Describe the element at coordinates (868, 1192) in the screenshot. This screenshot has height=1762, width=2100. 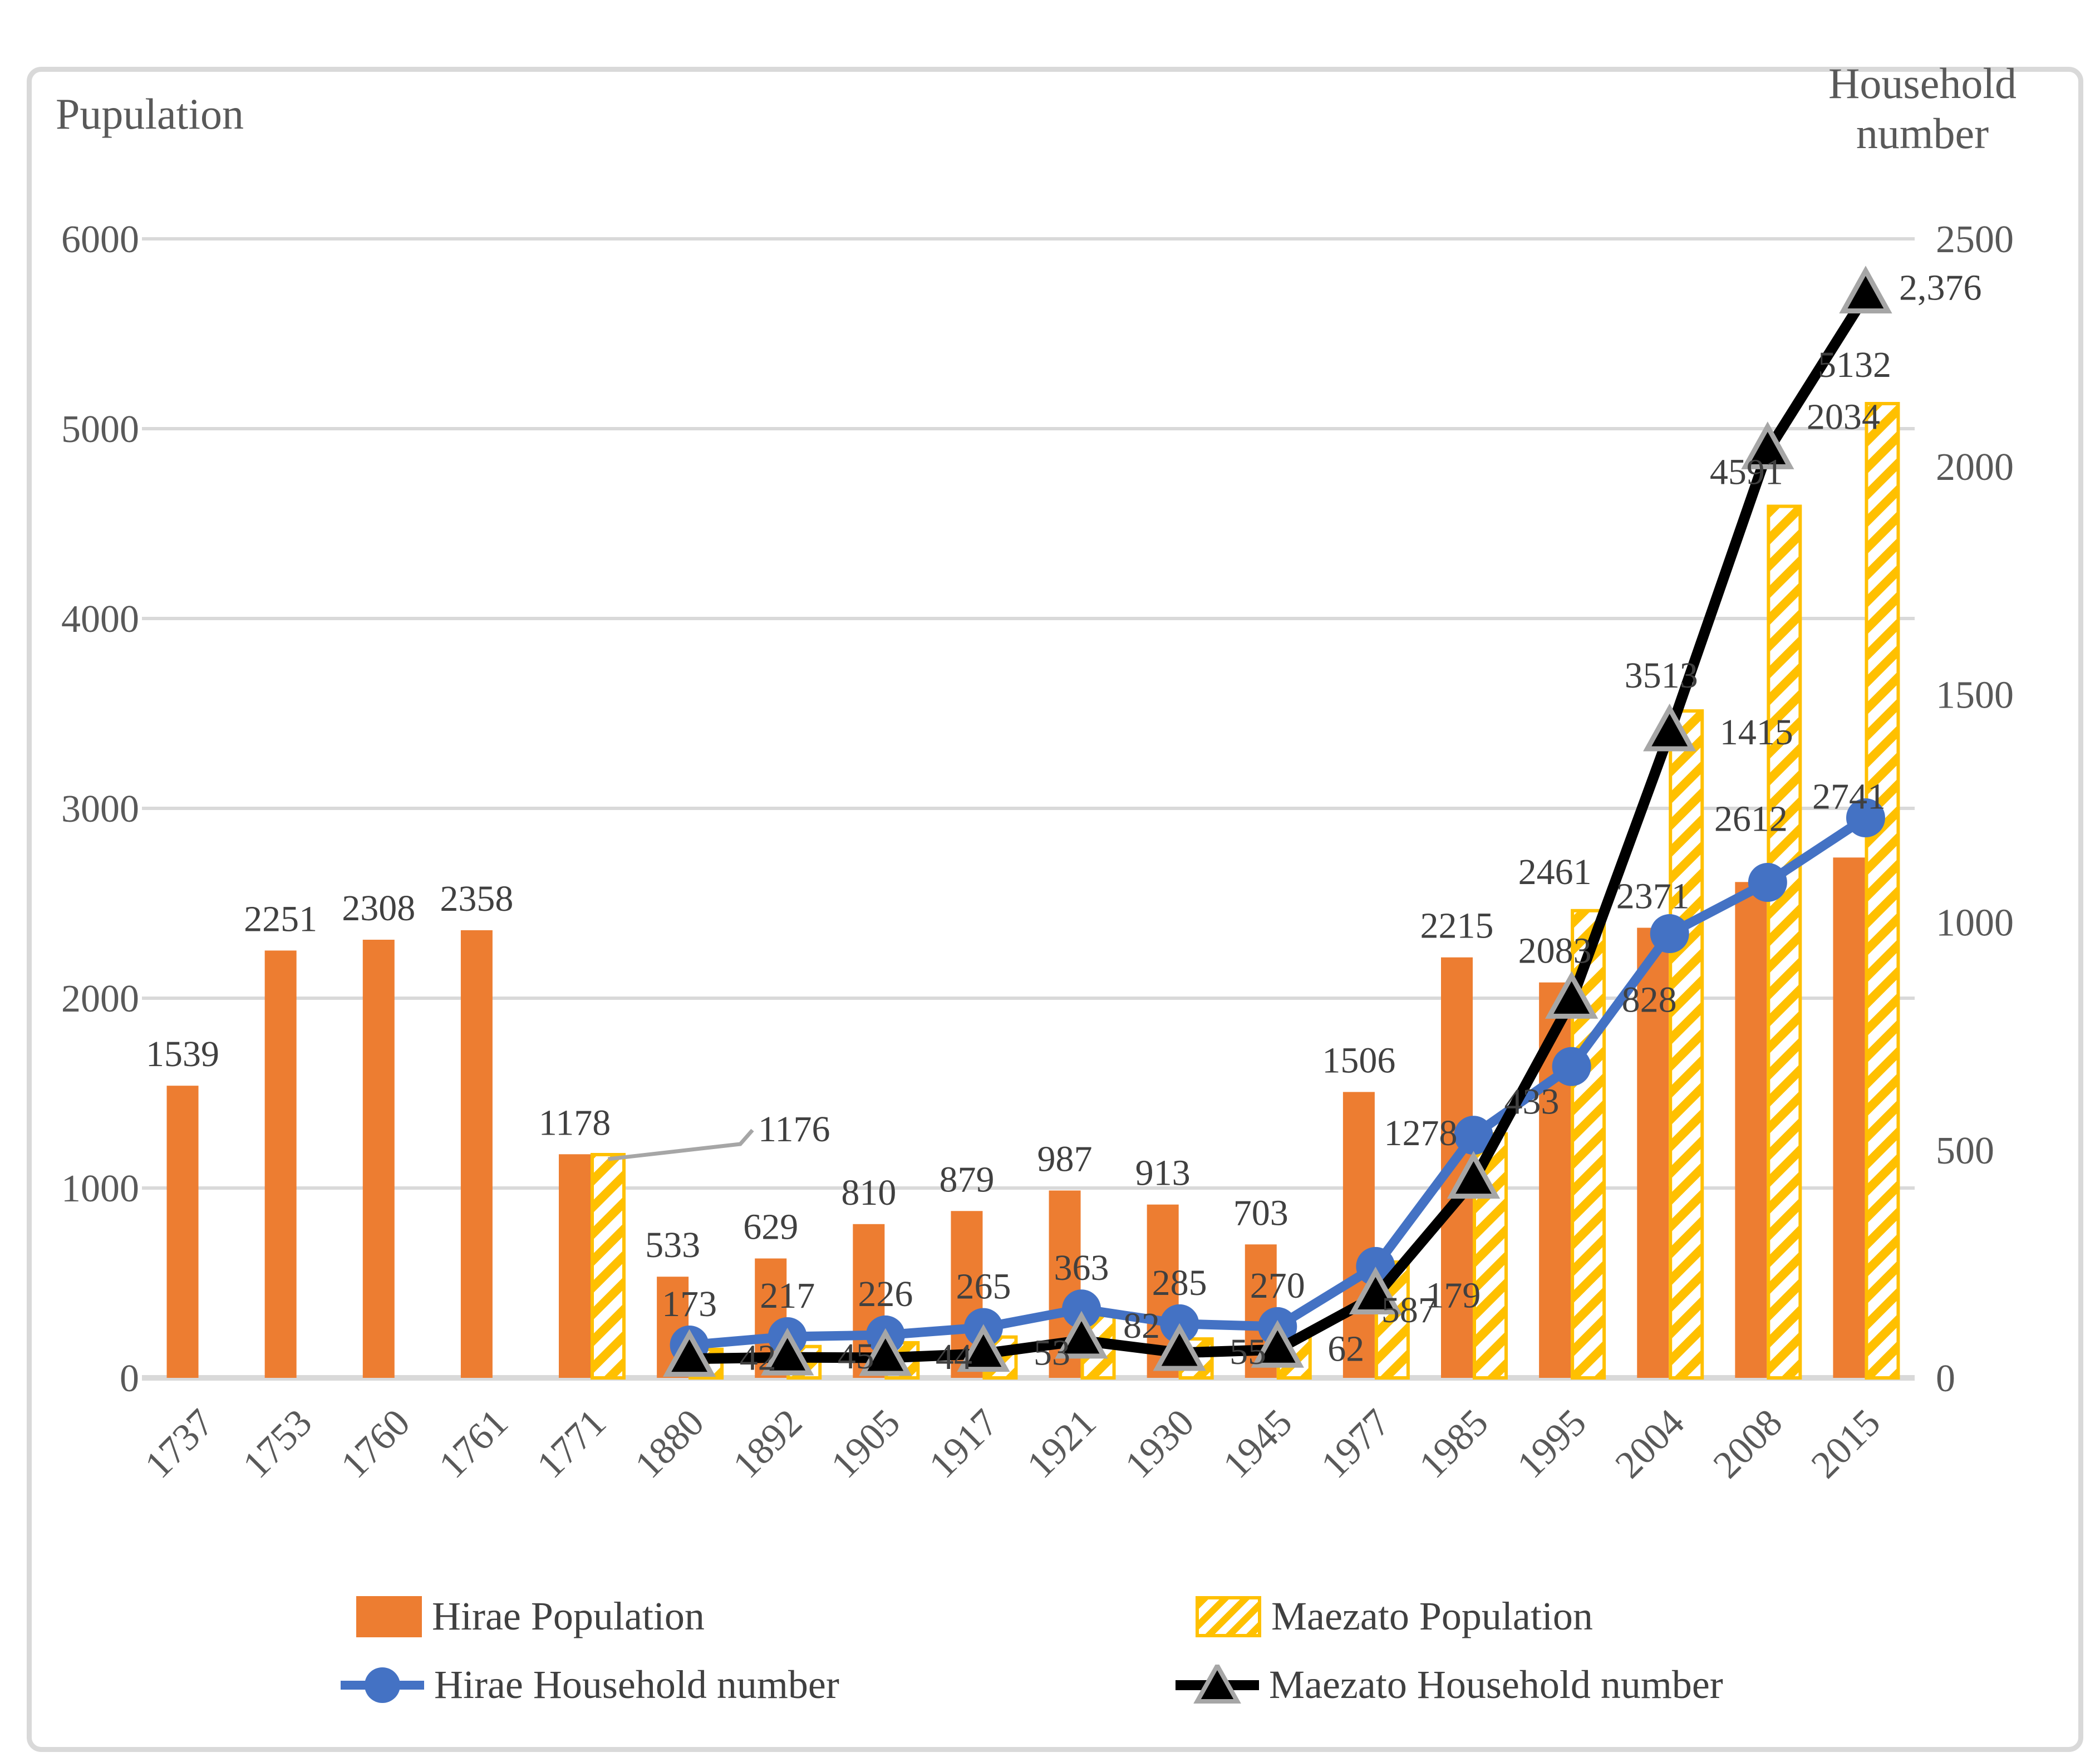
I see `data-label: 810` at that location.